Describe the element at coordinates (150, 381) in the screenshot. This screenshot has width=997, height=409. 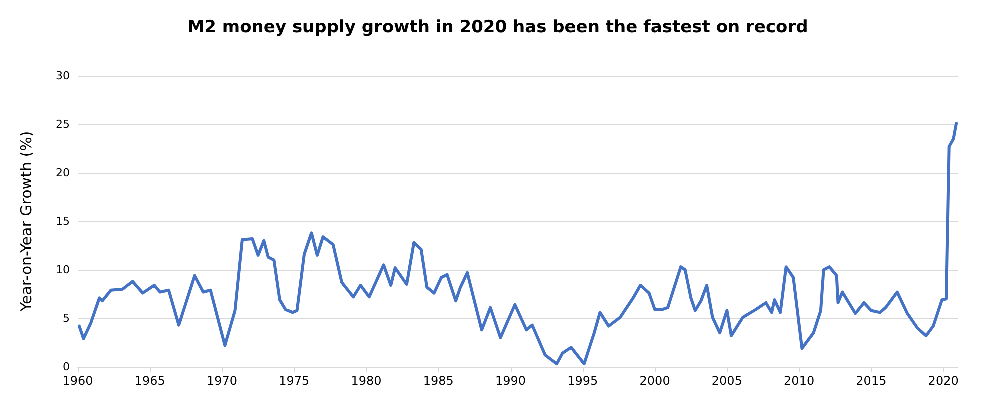
I see `x-tick-label: 1965` at that location.